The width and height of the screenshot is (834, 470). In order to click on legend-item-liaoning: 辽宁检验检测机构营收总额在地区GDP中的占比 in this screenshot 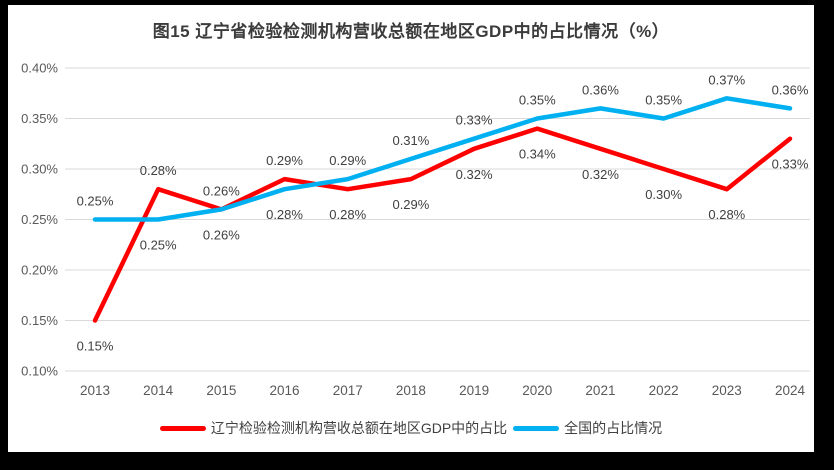, I will do `click(333, 428)`.